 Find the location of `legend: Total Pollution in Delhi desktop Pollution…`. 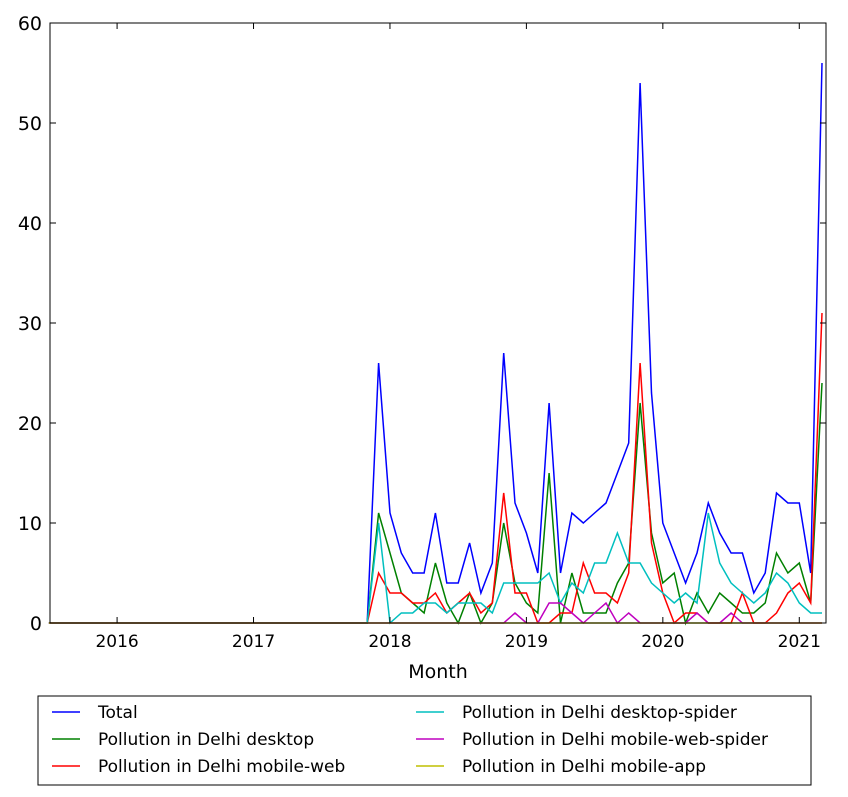

legend: Total Pollution in Delhi desktop Pollution… is located at coordinates (424, 740).